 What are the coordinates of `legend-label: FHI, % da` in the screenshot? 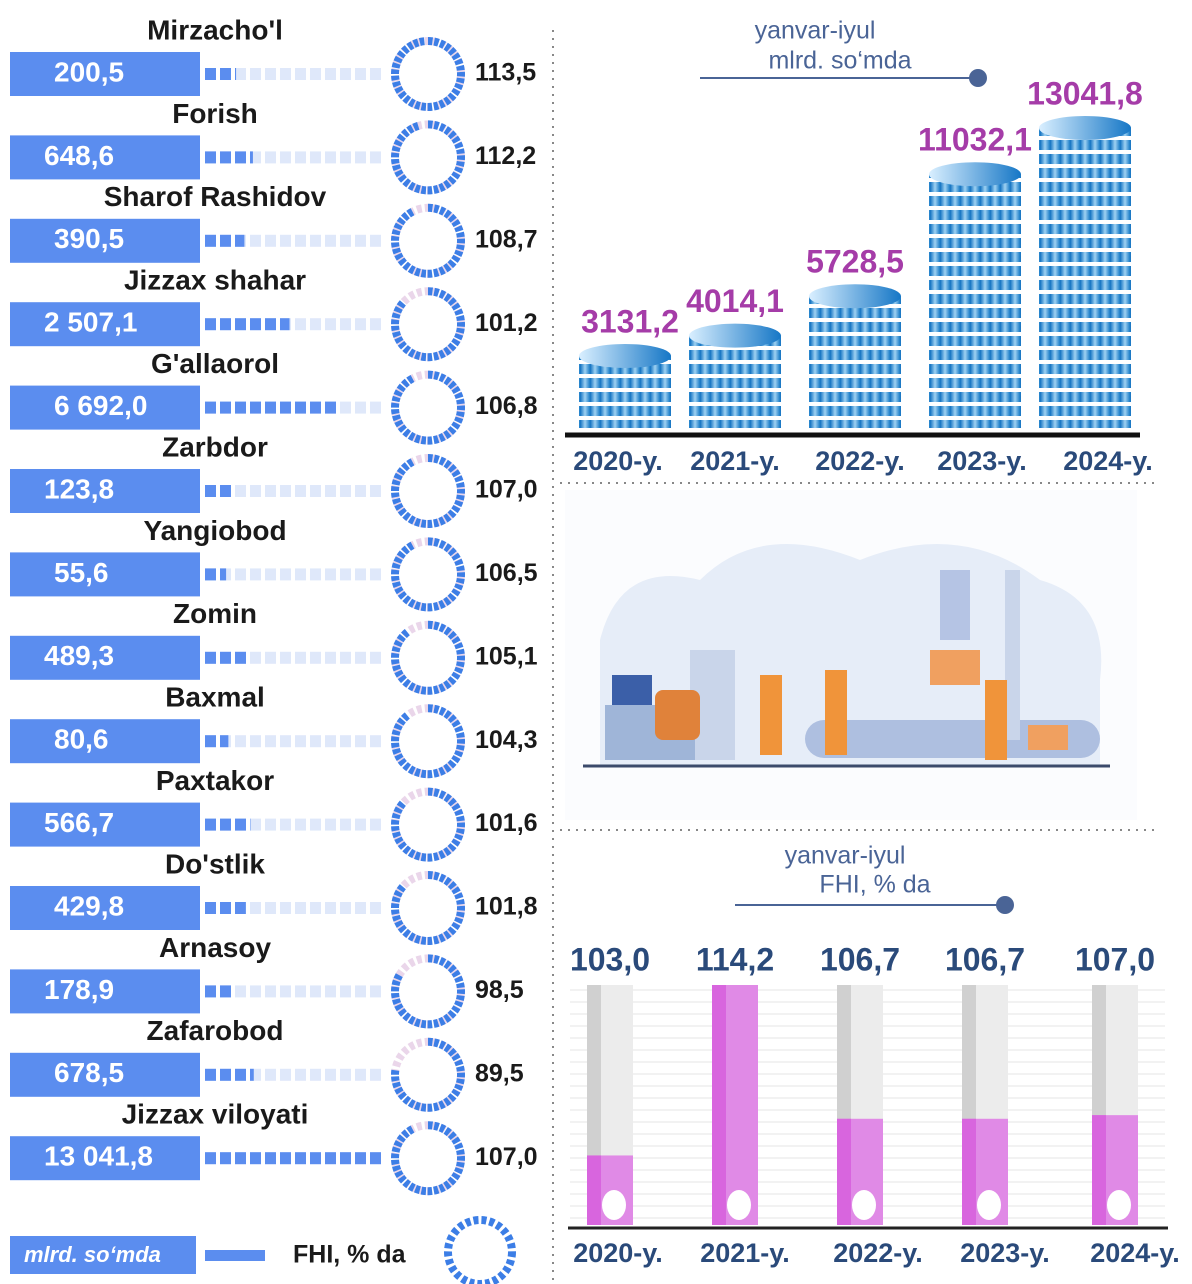 It's located at (350, 1255).